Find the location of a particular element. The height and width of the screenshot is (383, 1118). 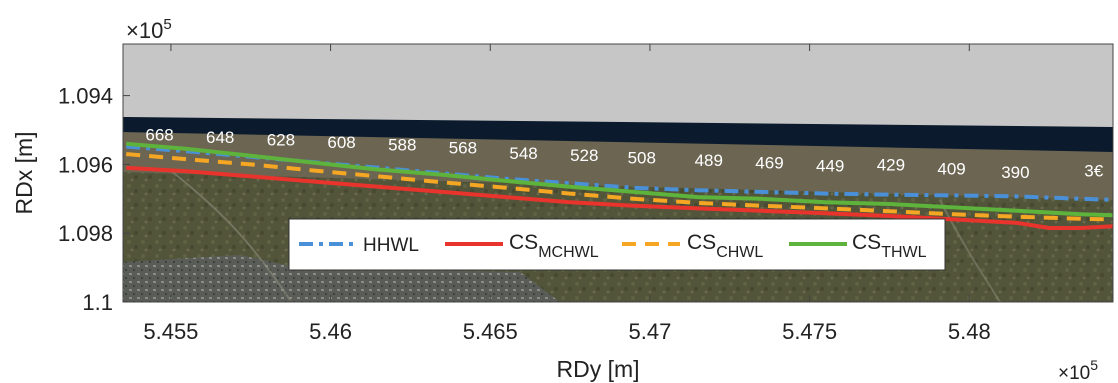

dune-path is located at coordinates (230, 235).